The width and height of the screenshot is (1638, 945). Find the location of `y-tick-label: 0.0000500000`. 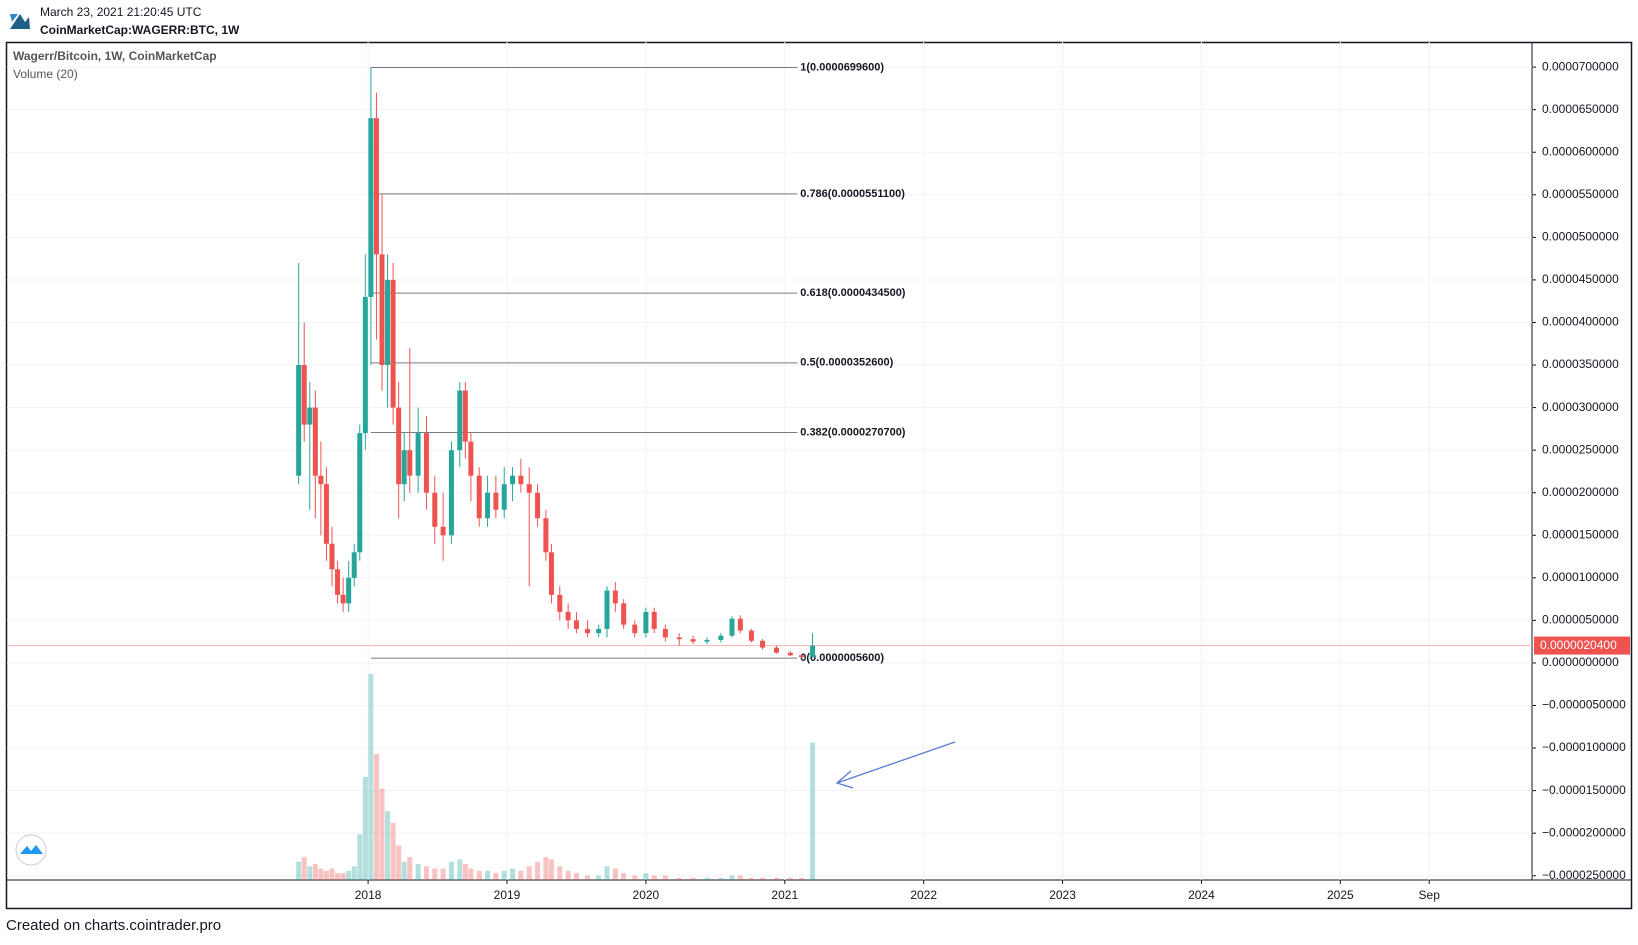

y-tick-label: 0.0000500000 is located at coordinates (1580, 237).